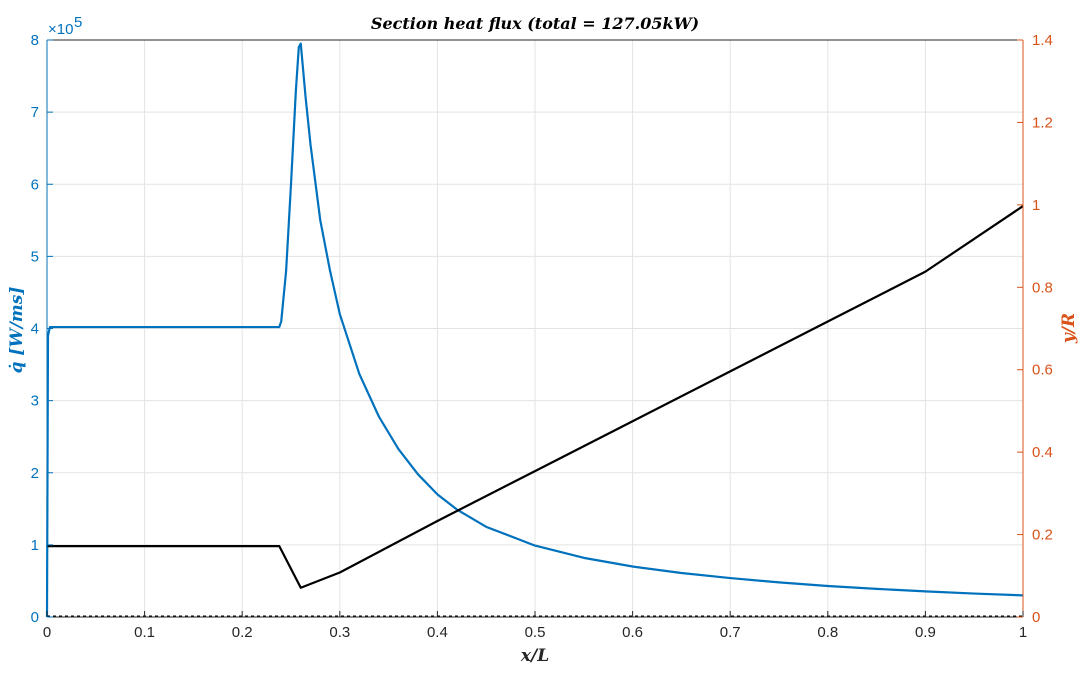 Image resolution: width=1087 pixels, height=673 pixels. Describe the element at coordinates (1042, 122) in the screenshot. I see `y-right-tick-label: 1.2` at that location.